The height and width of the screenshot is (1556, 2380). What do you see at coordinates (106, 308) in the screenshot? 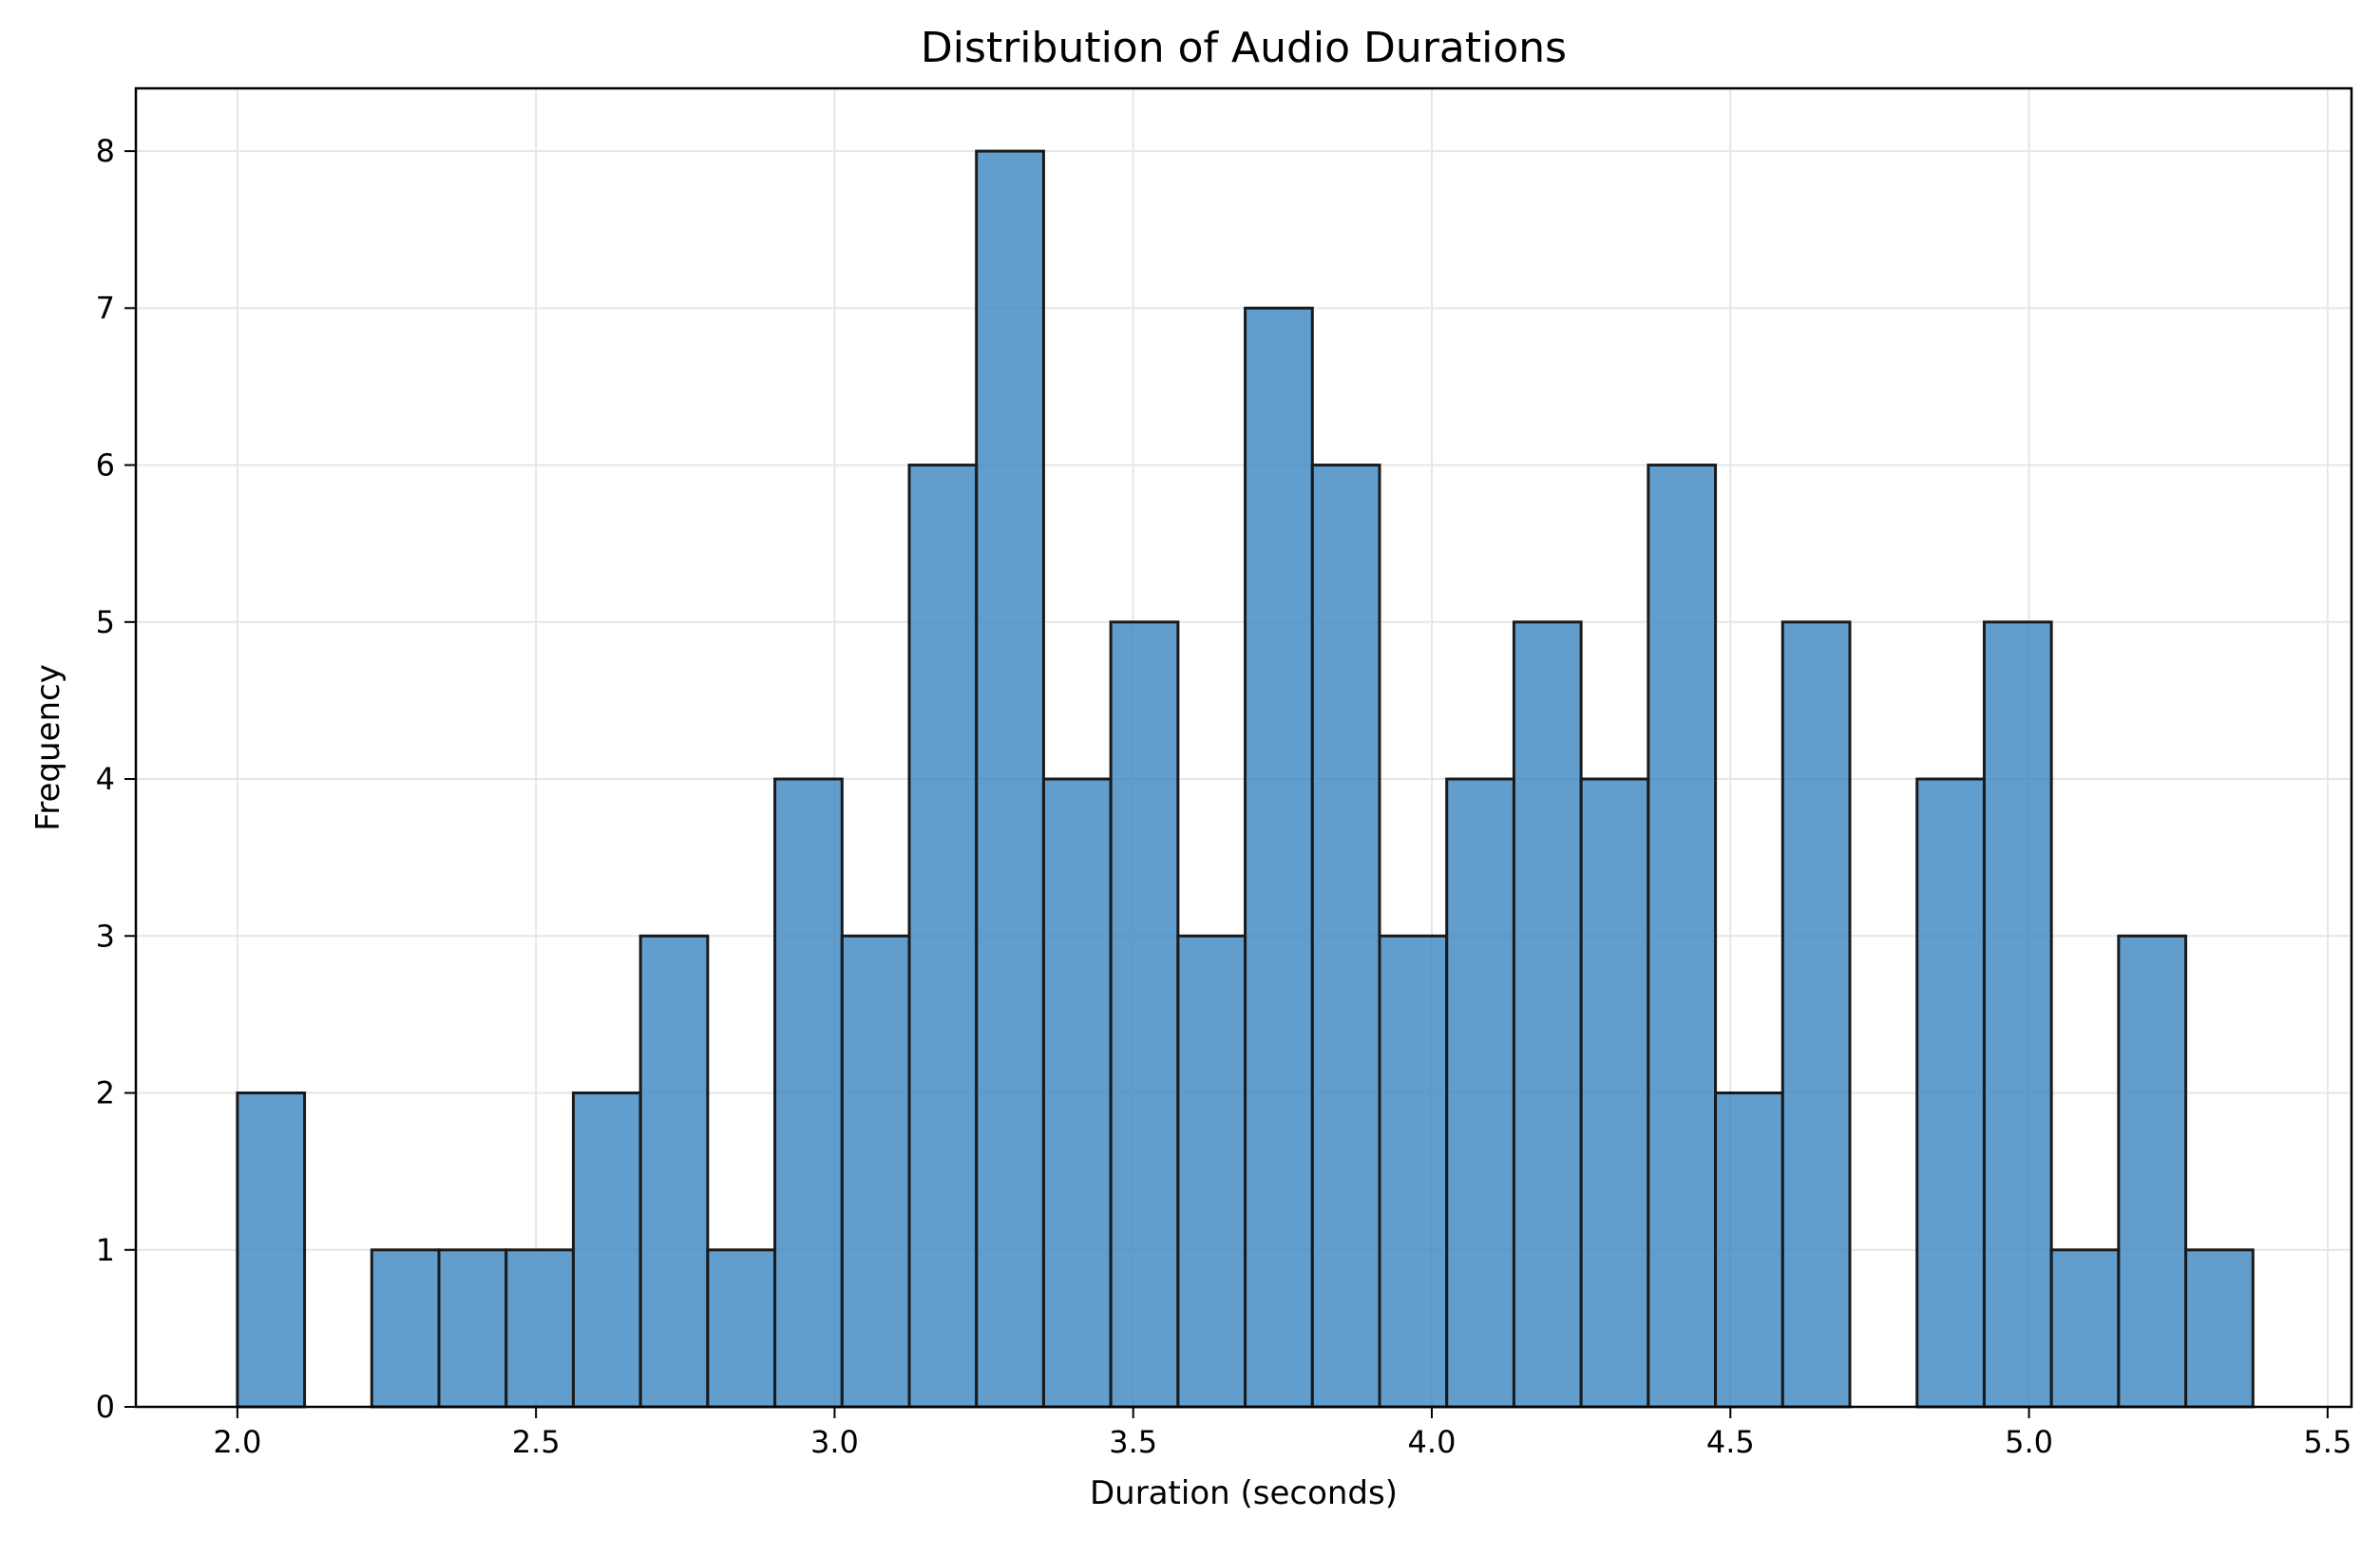
I see `y-tick-label: 7` at bounding box center [106, 308].